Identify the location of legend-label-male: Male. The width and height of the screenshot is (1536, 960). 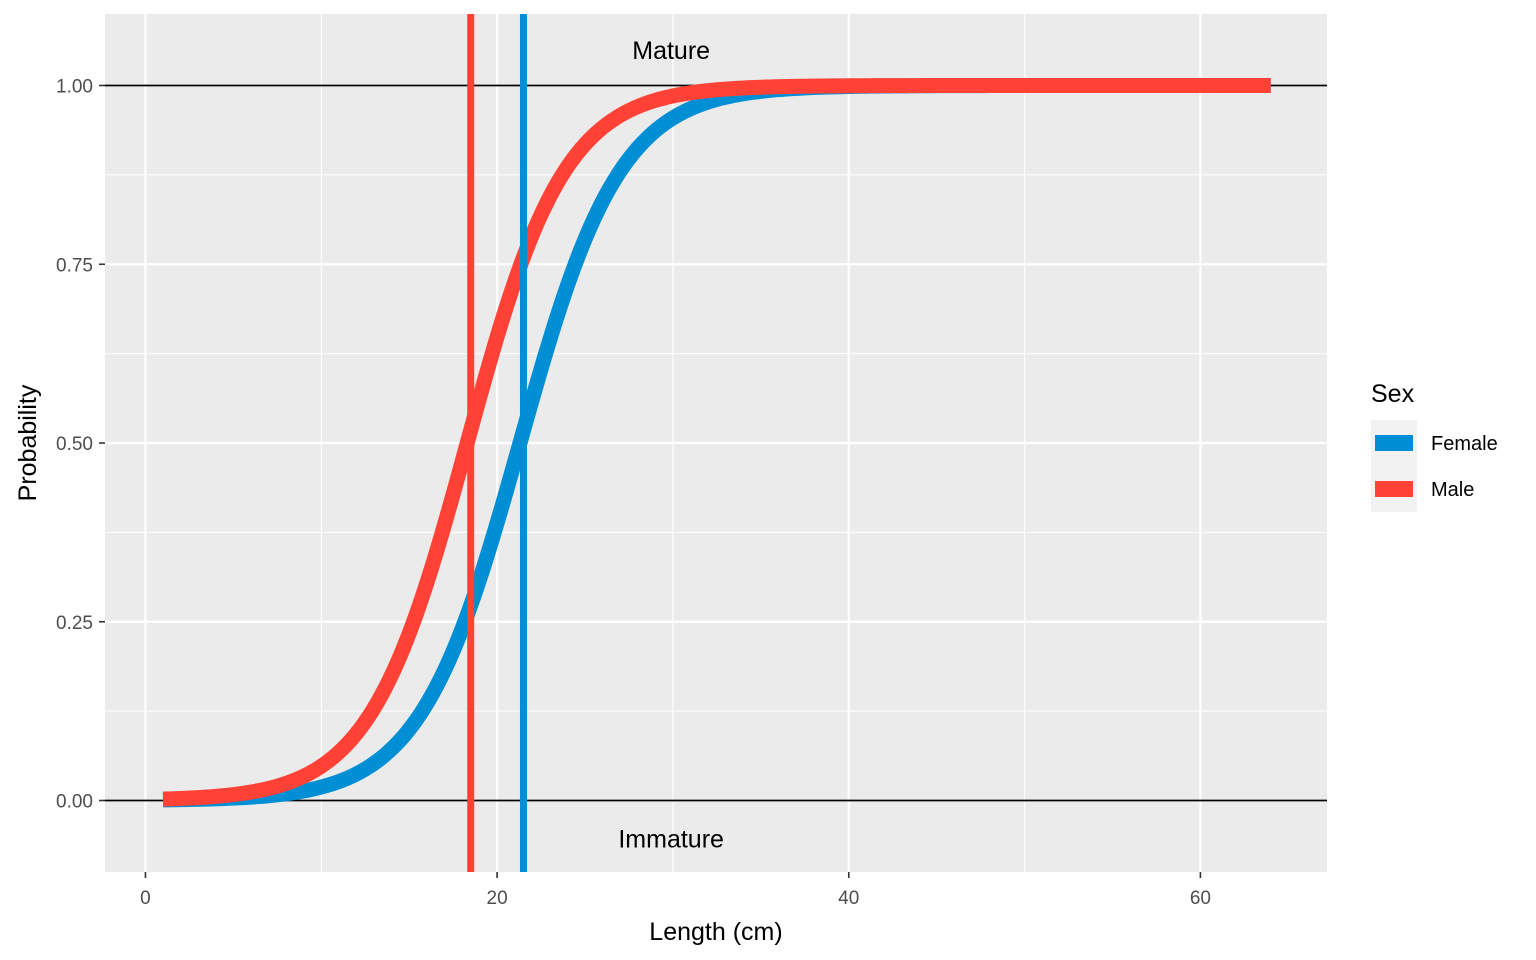
(1452, 490).